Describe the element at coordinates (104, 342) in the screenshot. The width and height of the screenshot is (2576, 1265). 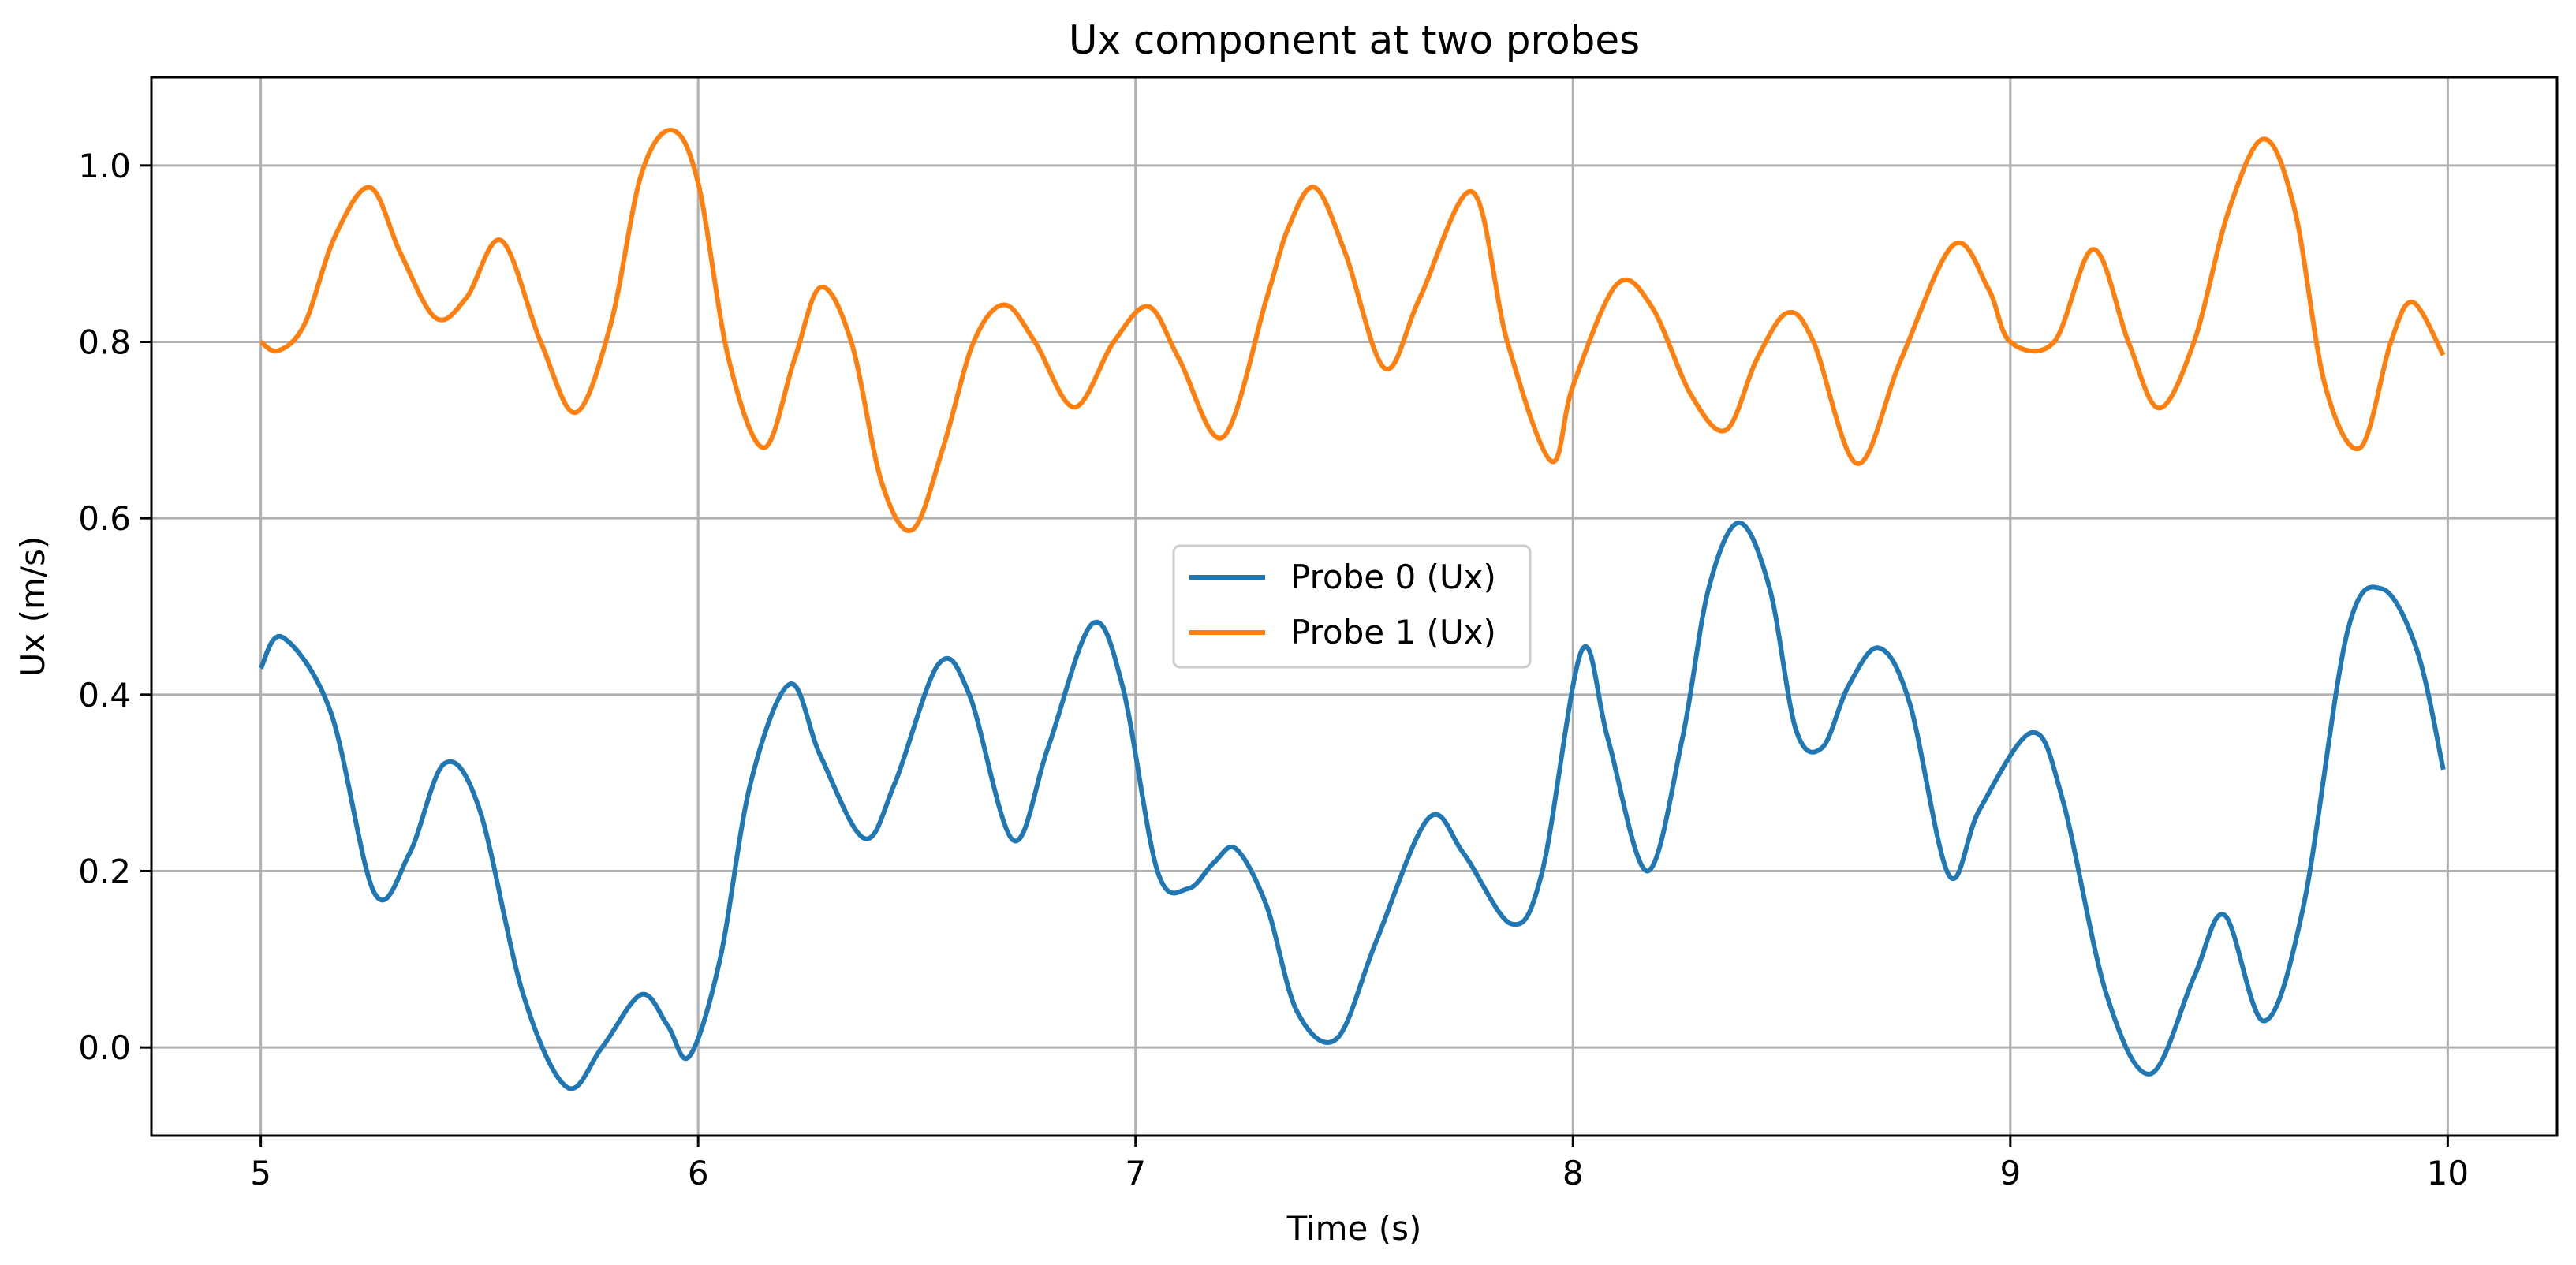
I see `y-tick-label: 0.8` at that location.